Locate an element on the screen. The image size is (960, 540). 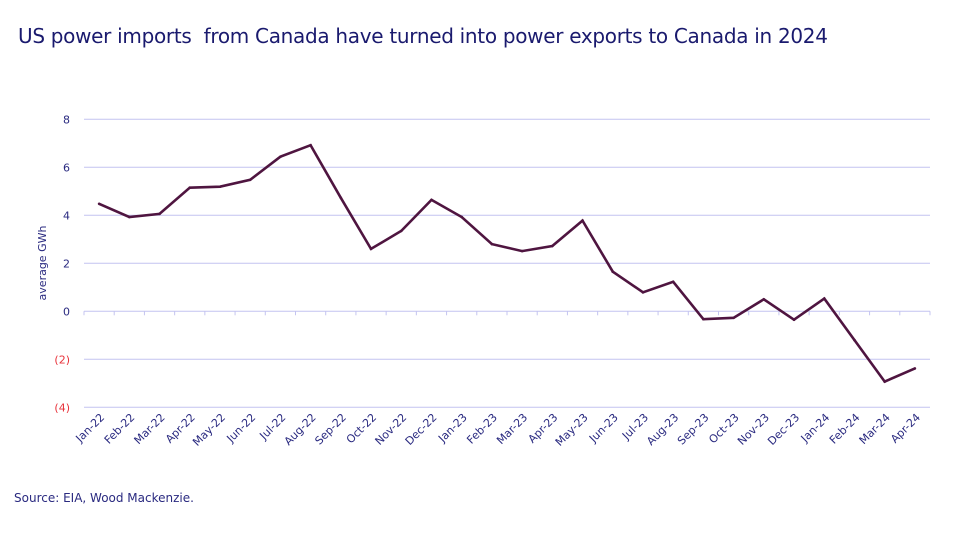
y-tick-label: 6 is located at coordinates (66, 167).